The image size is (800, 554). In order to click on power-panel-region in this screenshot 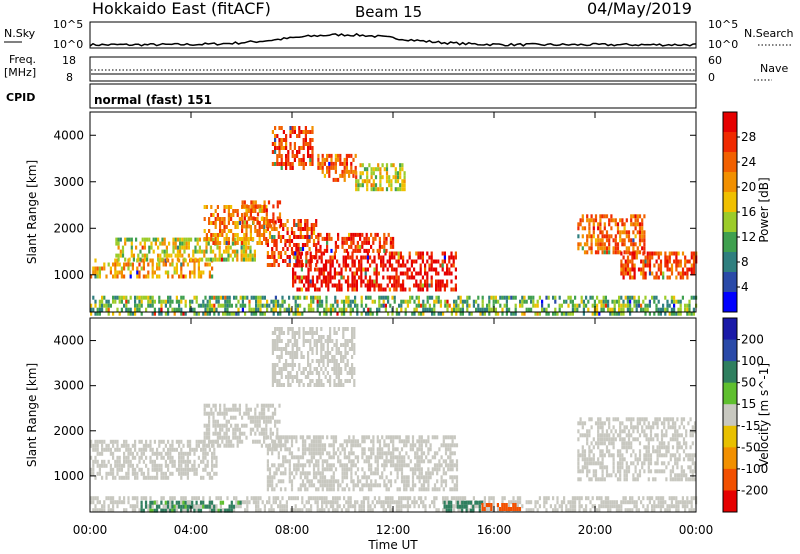, I will do `click(374, 271)`.